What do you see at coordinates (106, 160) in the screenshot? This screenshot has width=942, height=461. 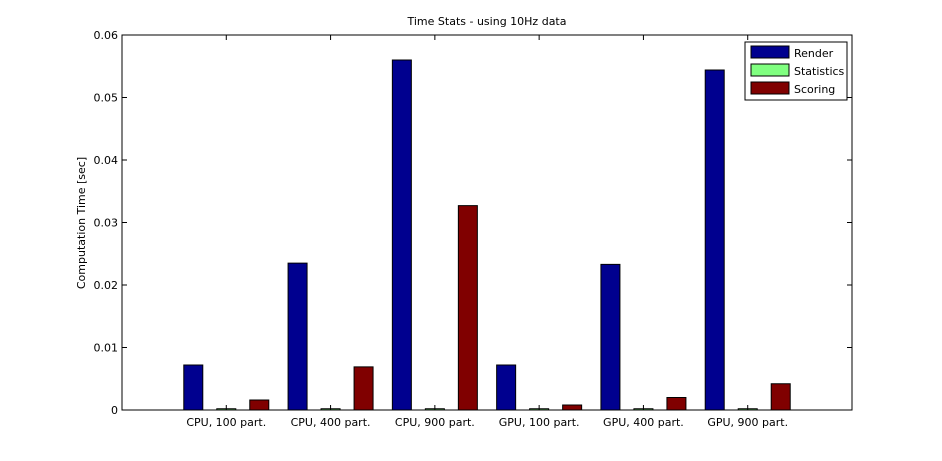 I see `y-tick-label: 0.04` at bounding box center [106, 160].